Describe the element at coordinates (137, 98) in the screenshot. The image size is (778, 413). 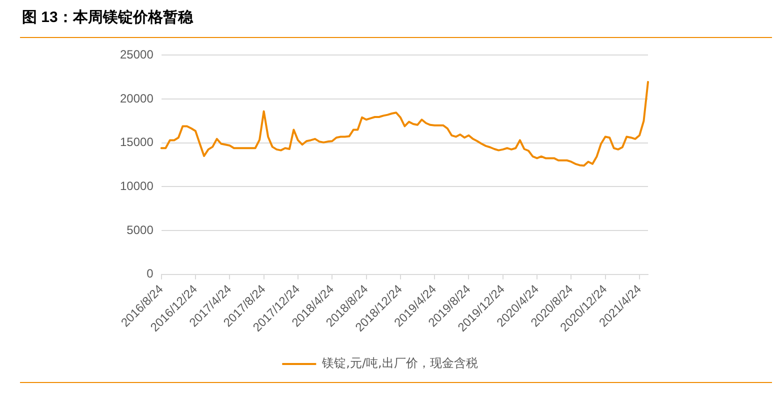
I see `y-tick-label: 20000` at that location.